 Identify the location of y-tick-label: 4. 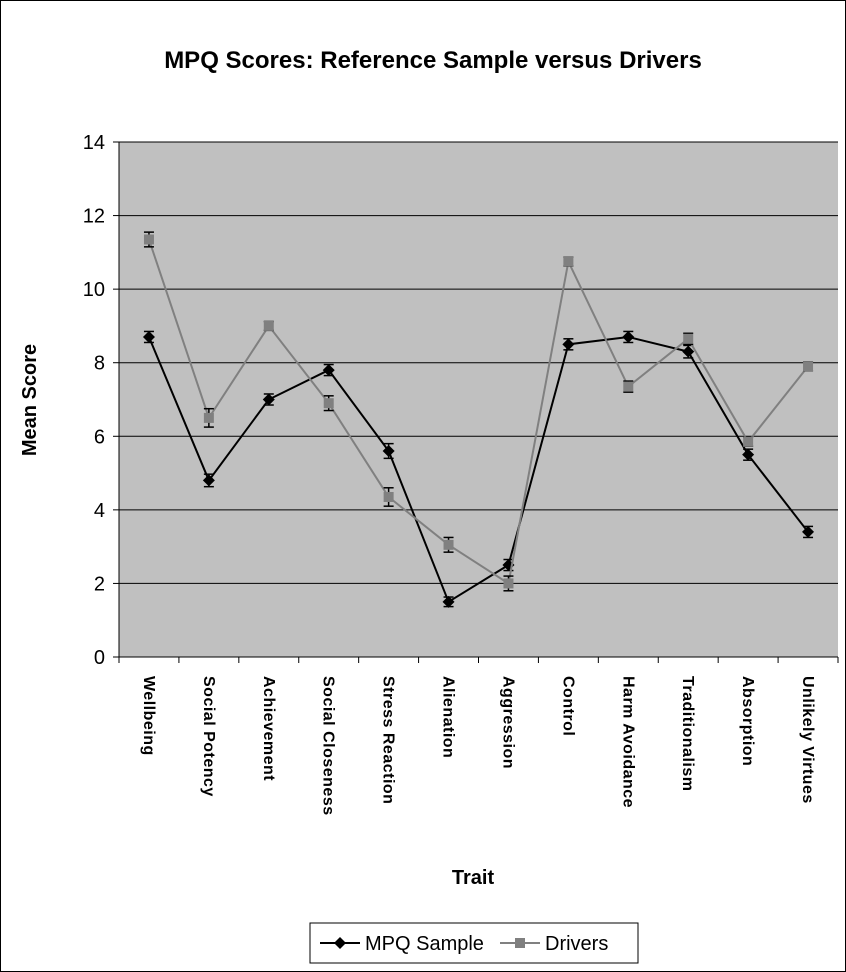
(99, 511).